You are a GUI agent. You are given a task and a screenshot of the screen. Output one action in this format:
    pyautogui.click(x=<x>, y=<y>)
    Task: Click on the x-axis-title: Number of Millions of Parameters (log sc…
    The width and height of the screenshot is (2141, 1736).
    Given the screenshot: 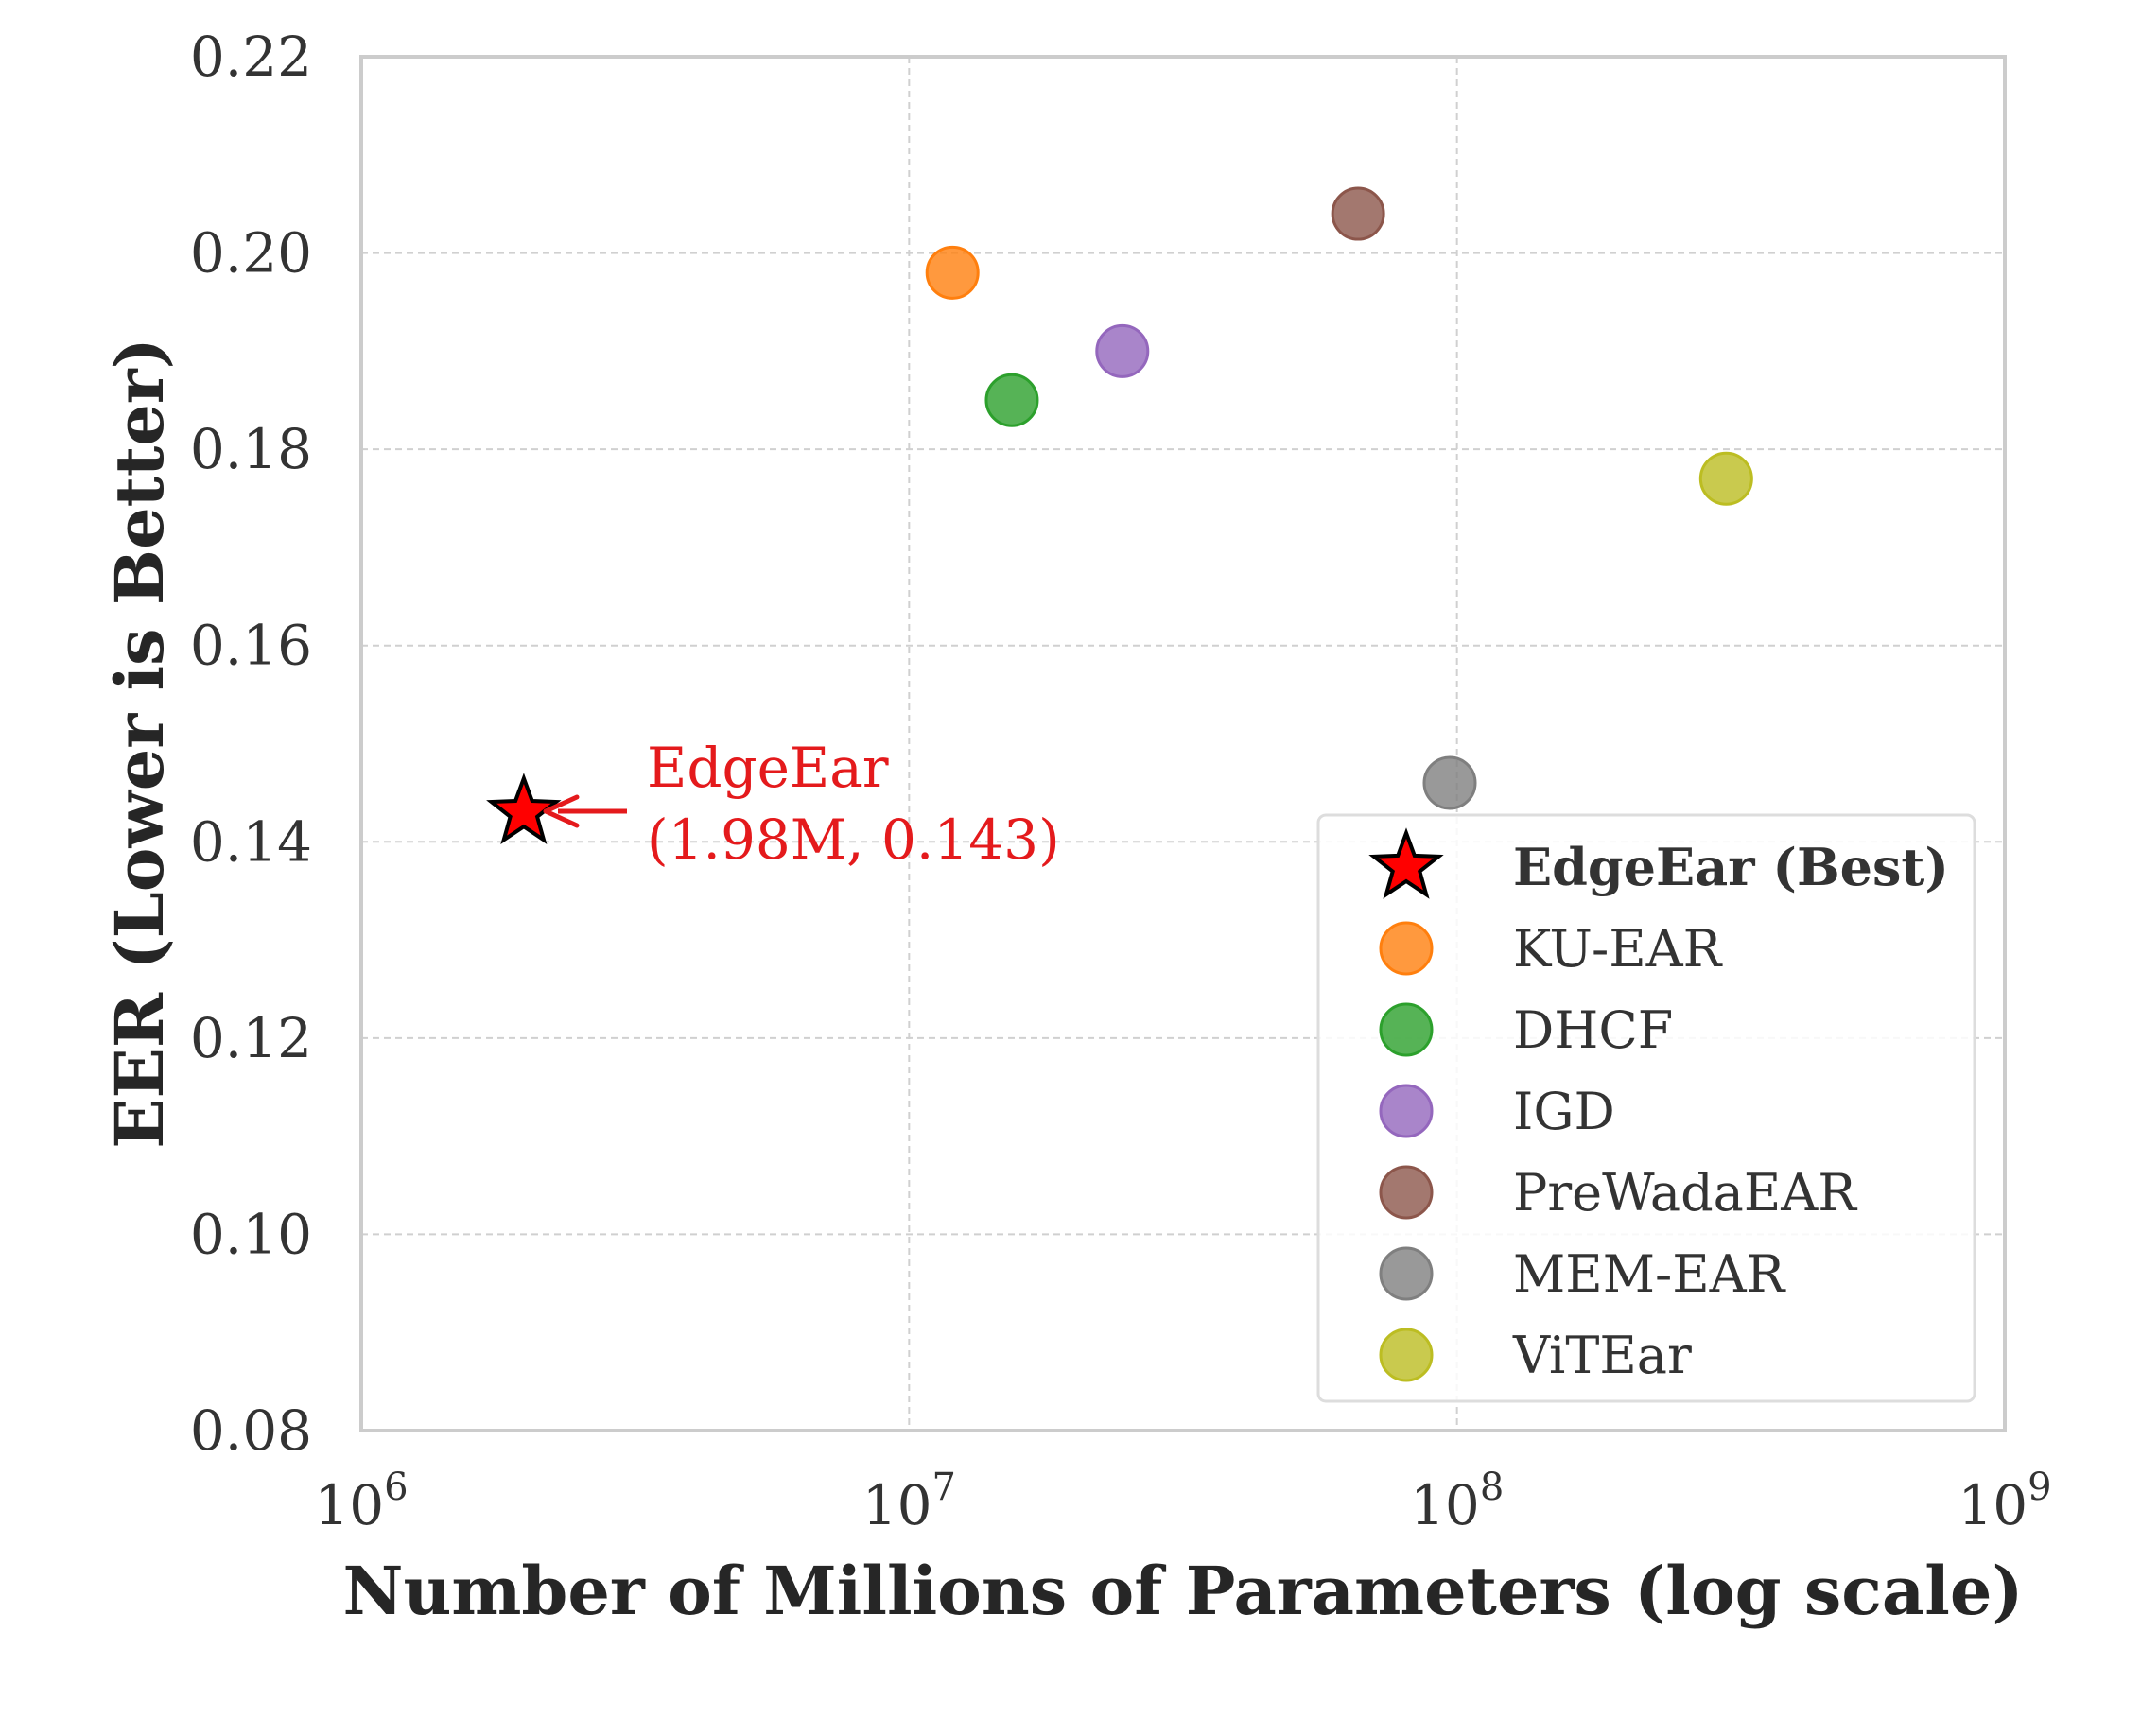 What is the action you would take?
    pyautogui.click(x=1182, y=1591)
    